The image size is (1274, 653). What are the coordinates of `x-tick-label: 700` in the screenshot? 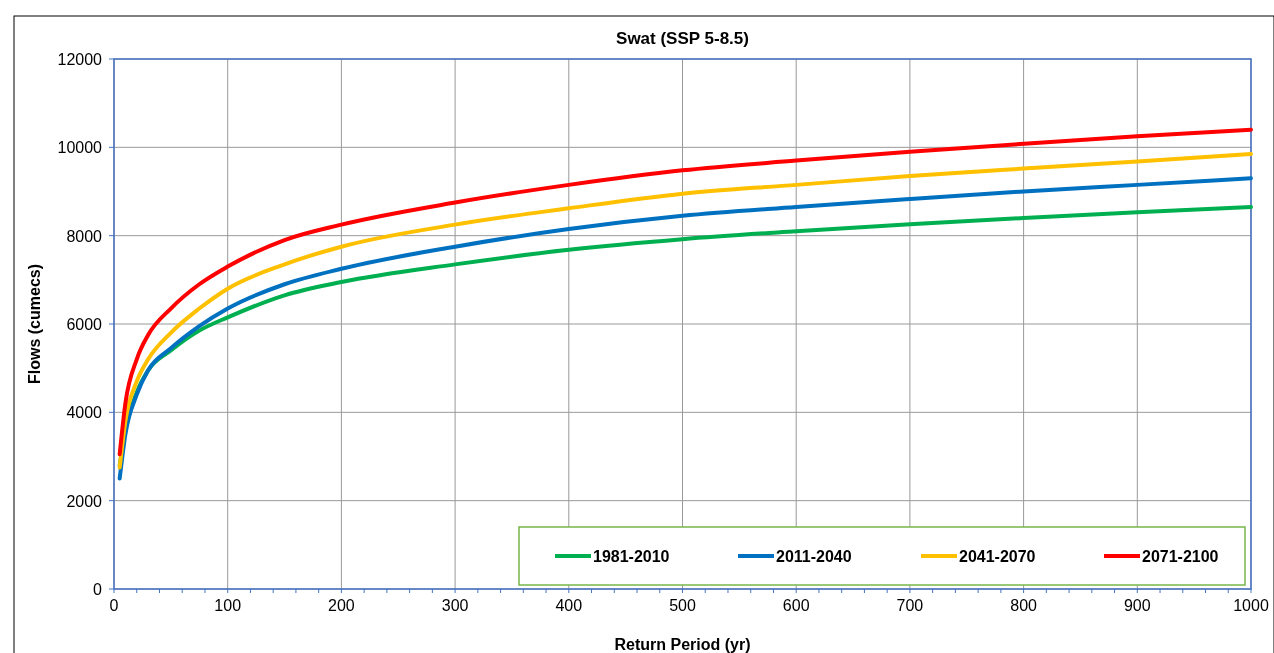 It's located at (910, 605).